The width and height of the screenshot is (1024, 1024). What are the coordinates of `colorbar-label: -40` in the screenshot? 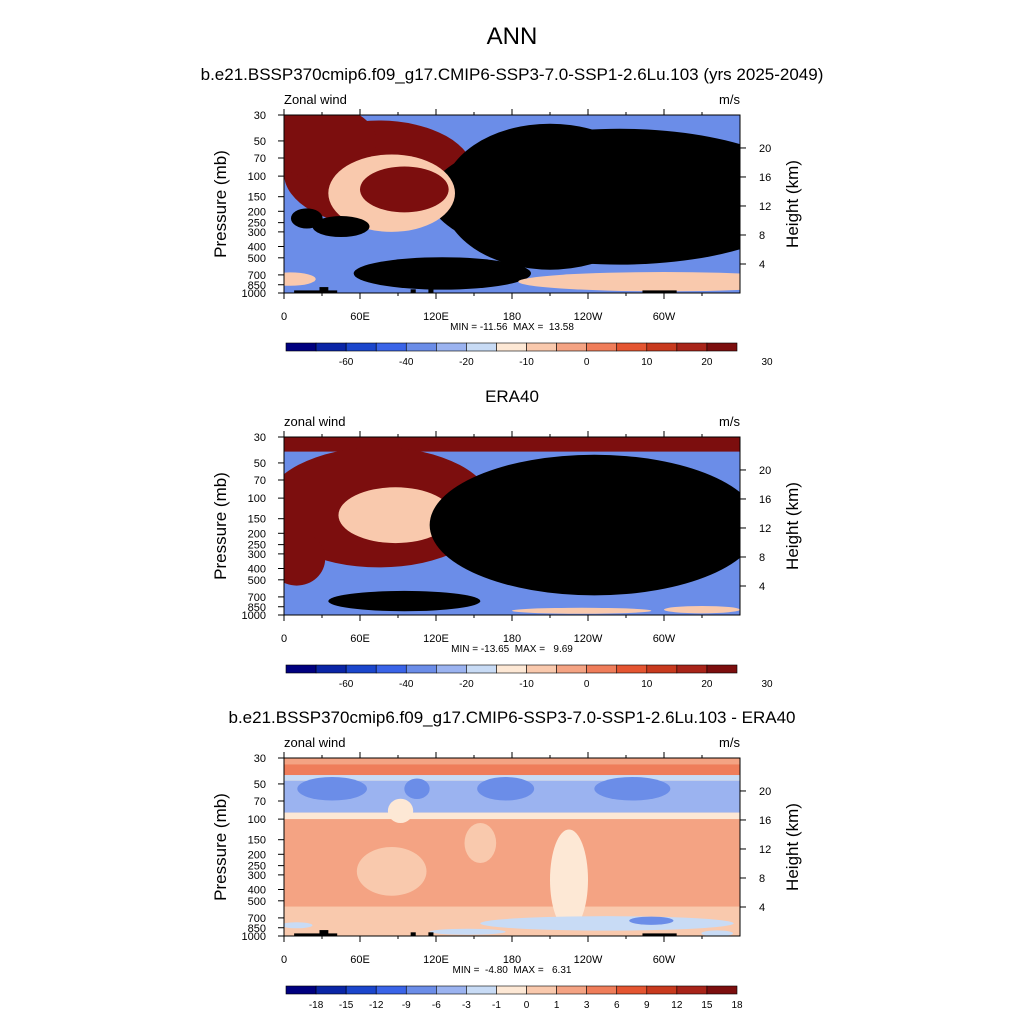 It's located at (406, 684).